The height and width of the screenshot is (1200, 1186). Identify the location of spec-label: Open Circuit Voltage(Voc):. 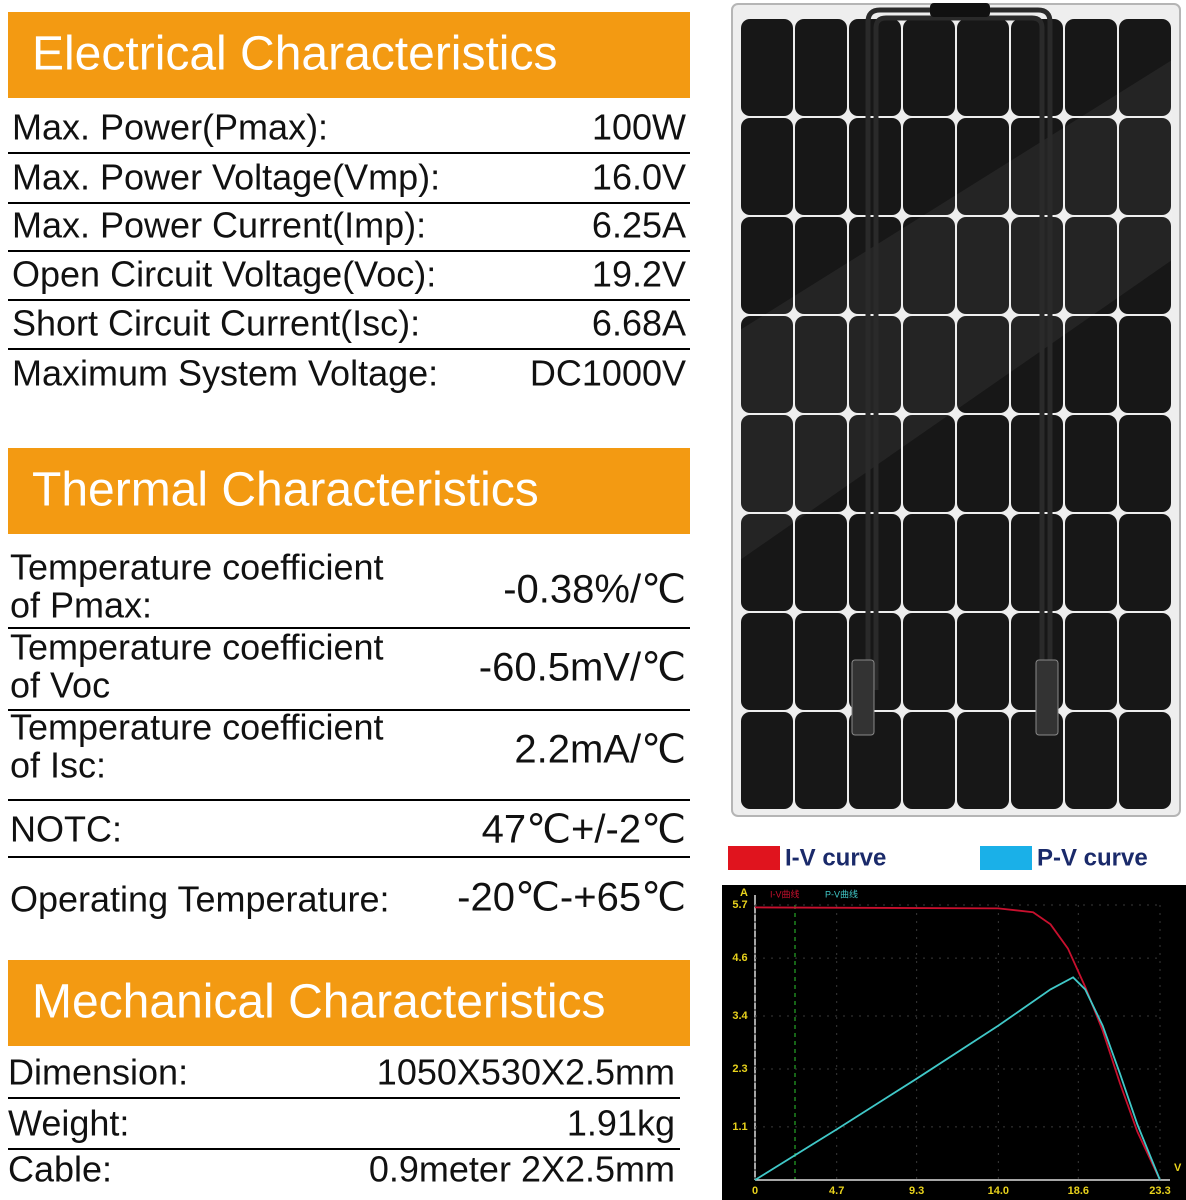
(224, 274).